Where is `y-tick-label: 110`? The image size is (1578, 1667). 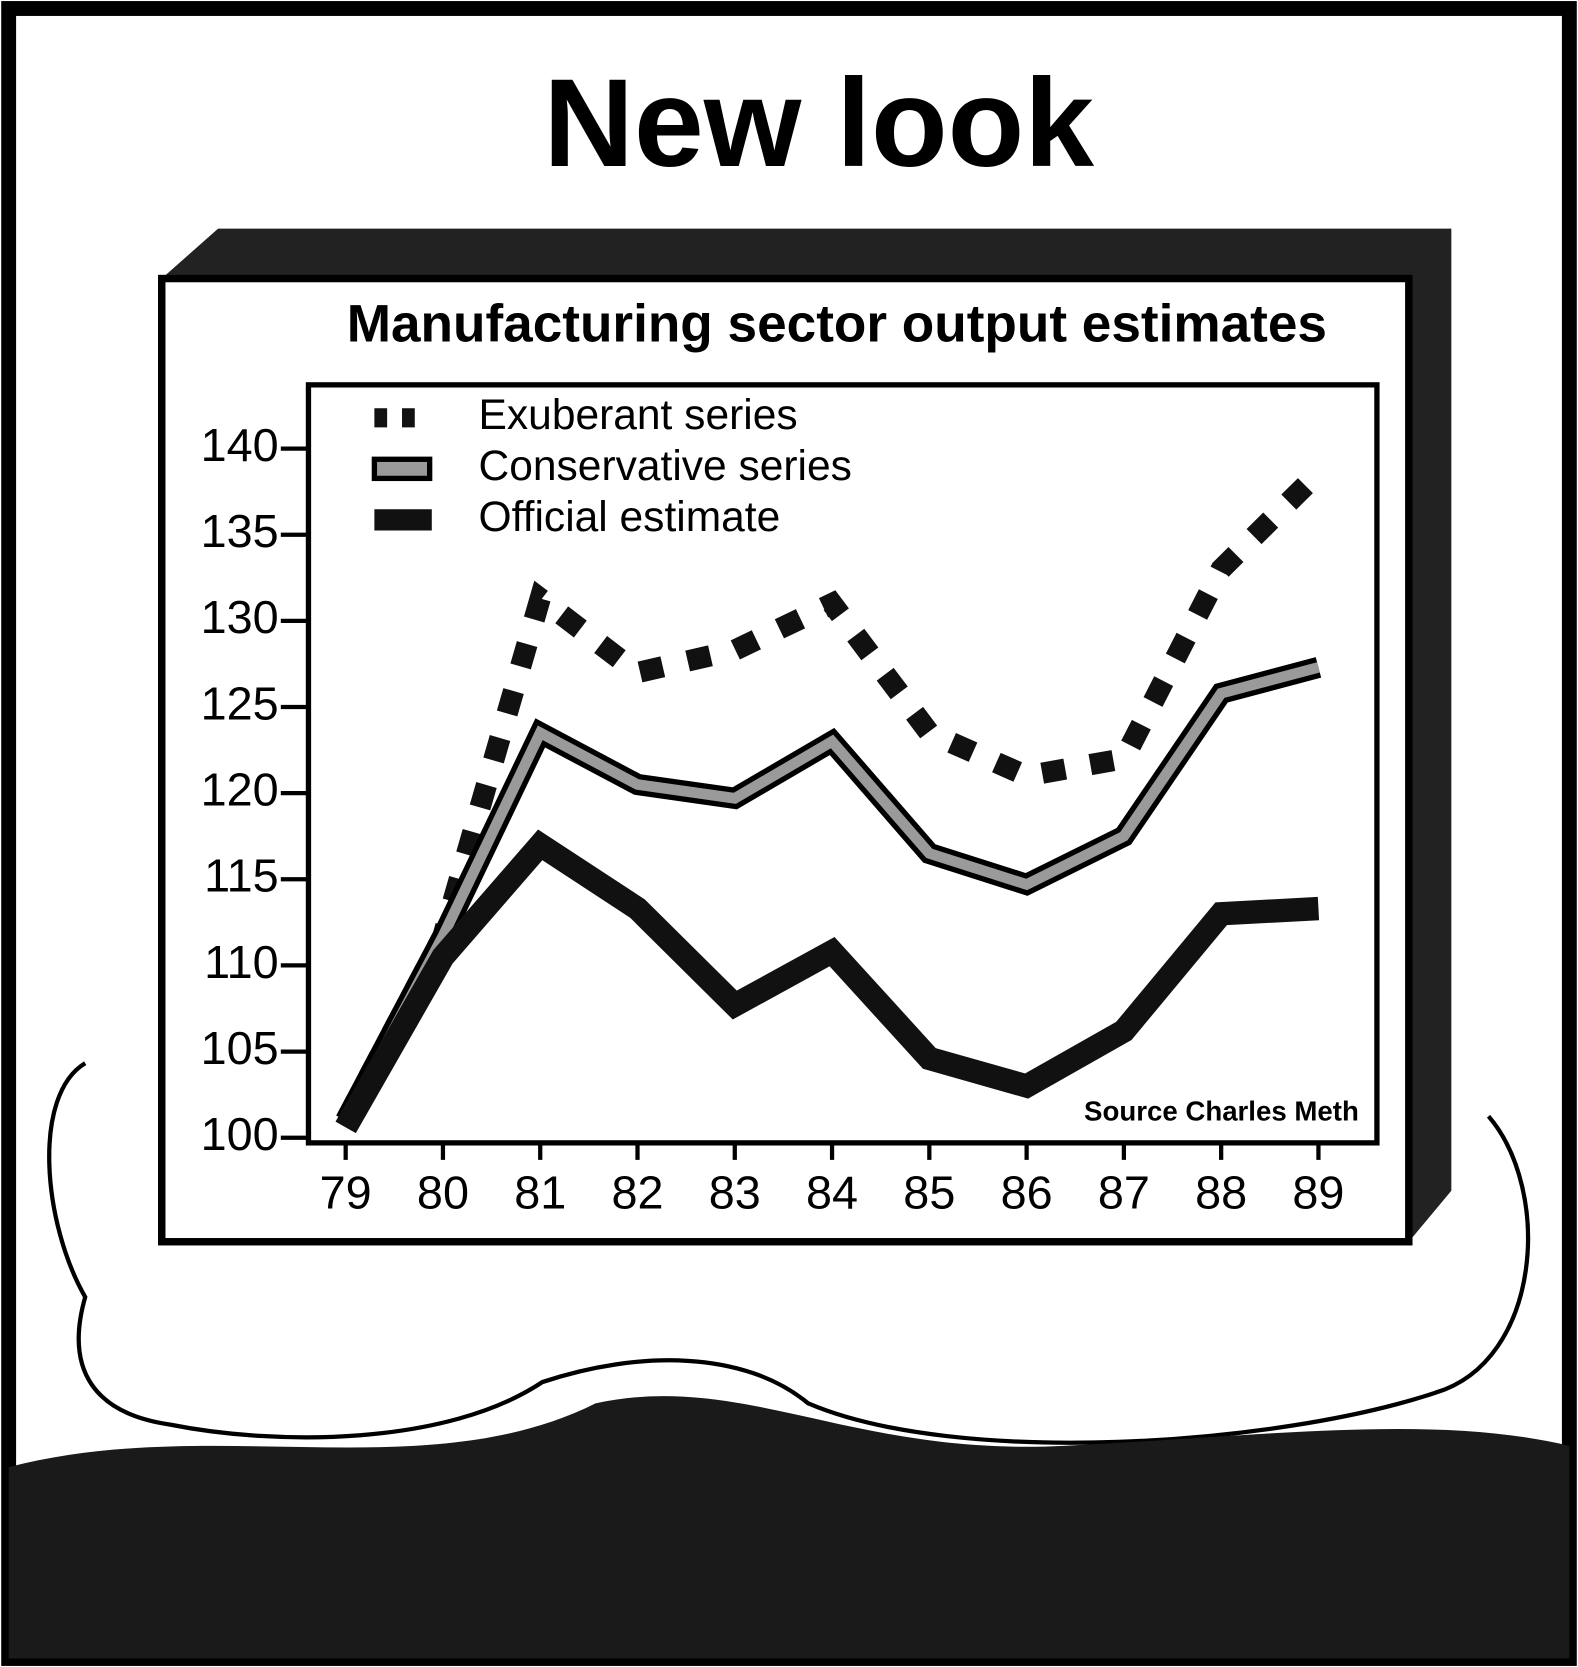 y-tick-label: 110 is located at coordinates (241, 962).